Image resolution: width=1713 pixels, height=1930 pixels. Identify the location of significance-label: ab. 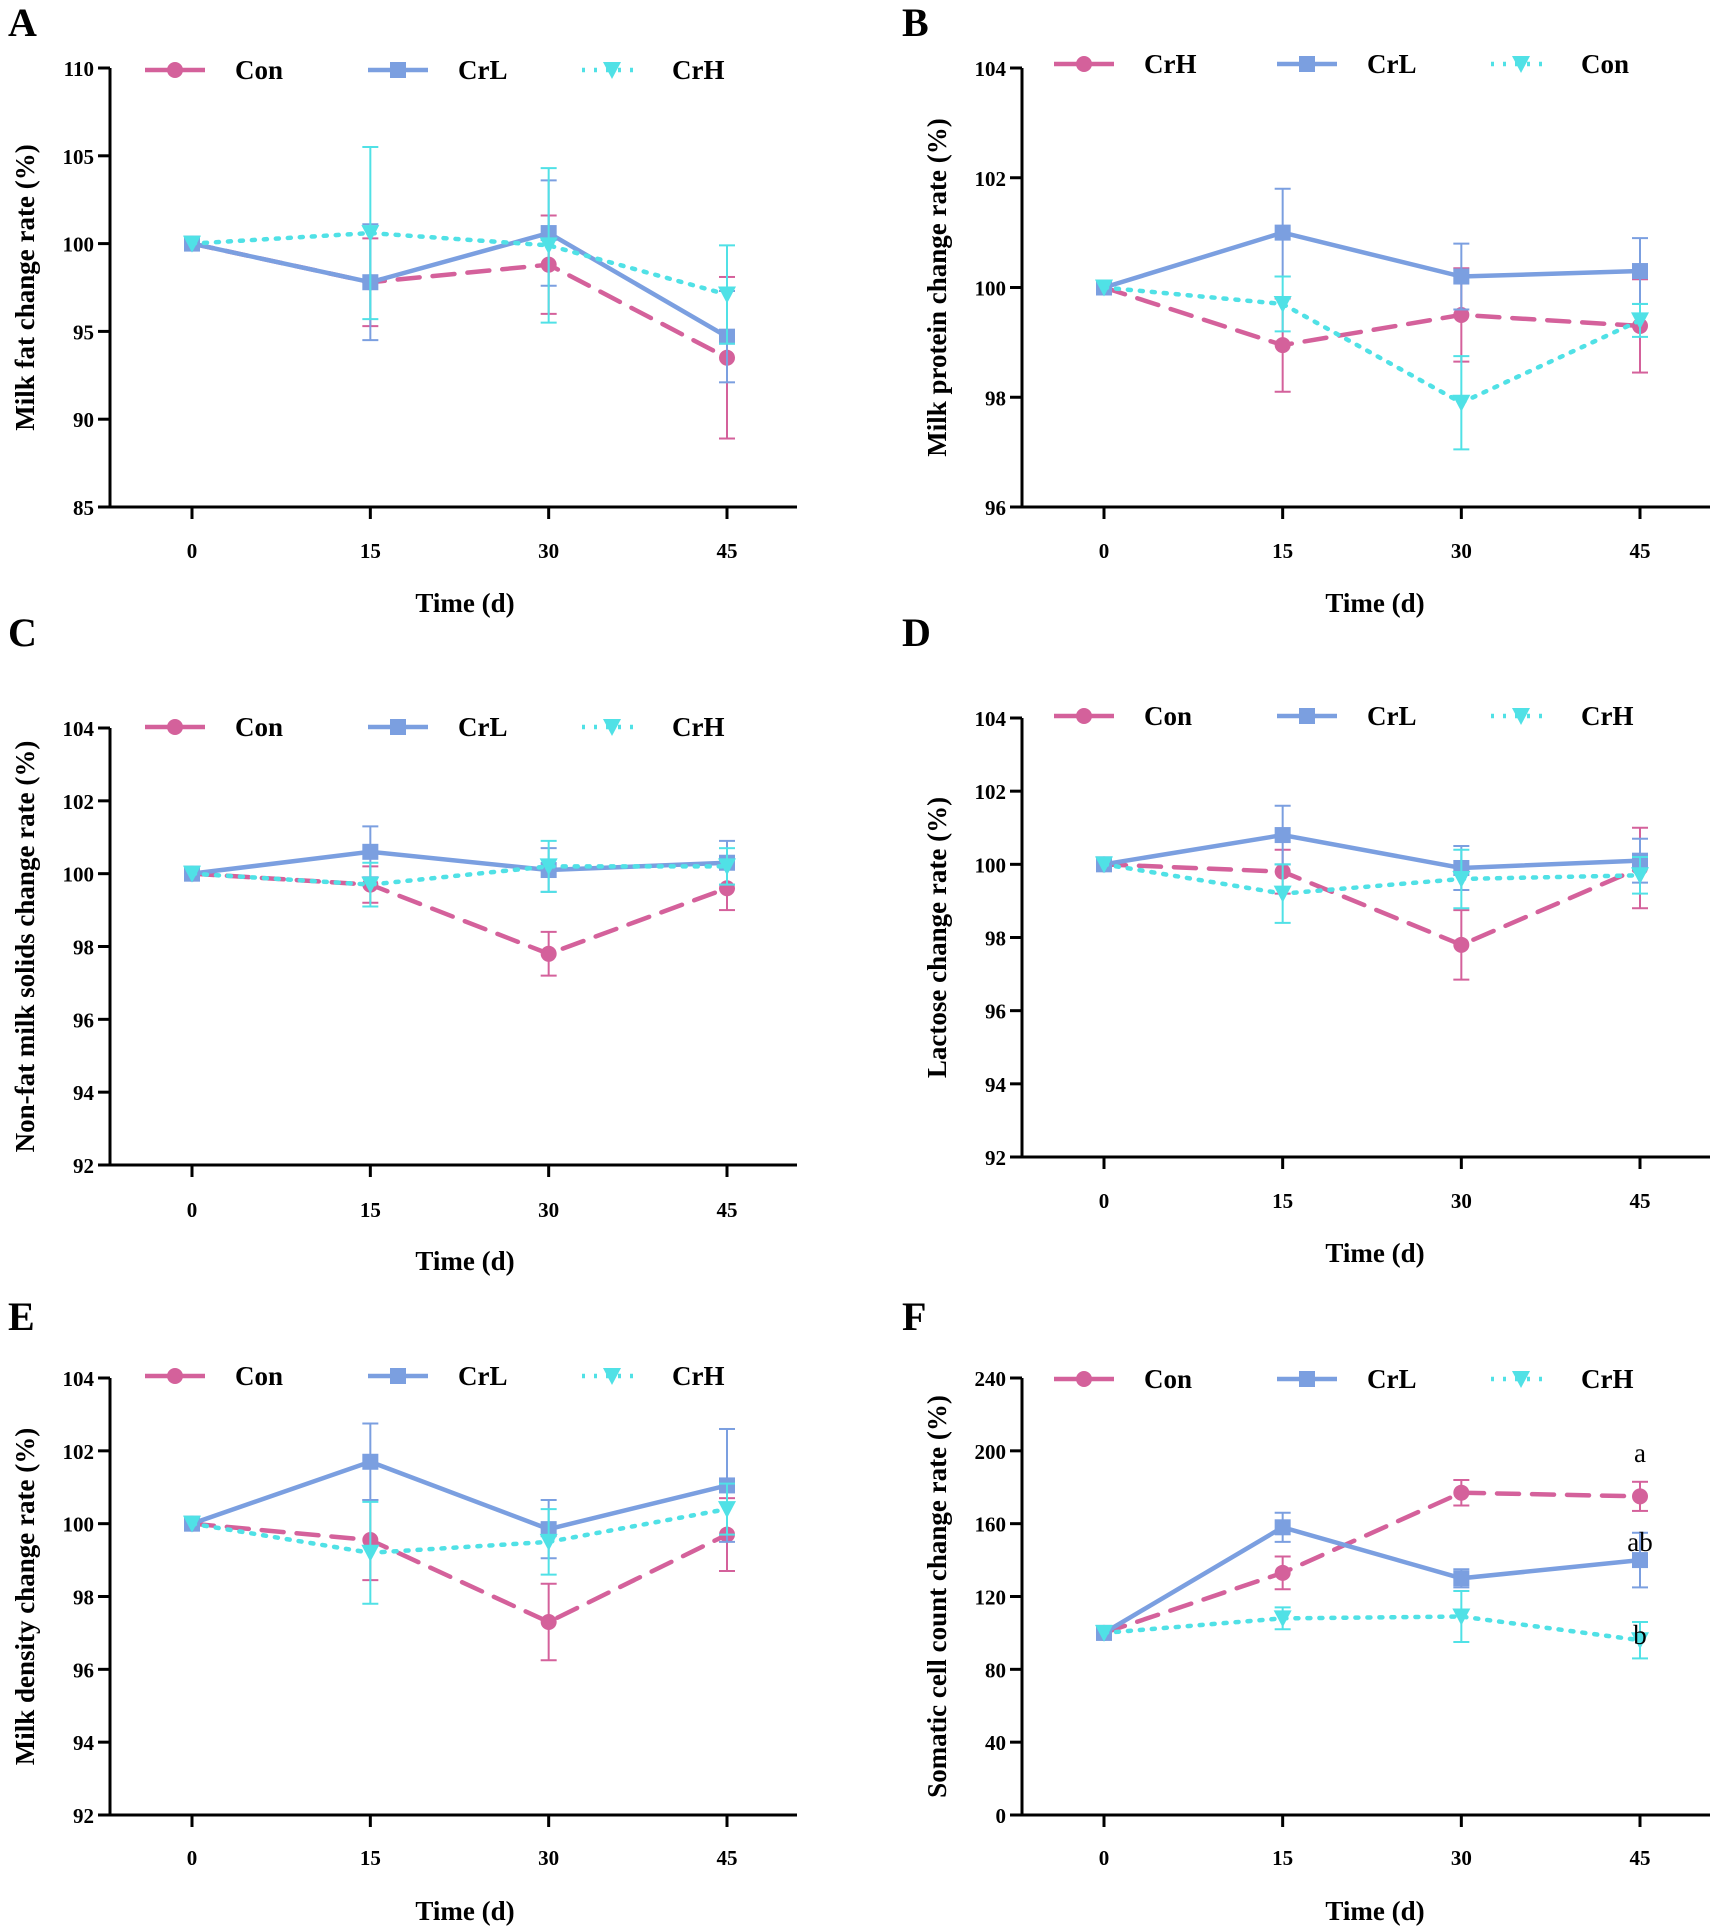
(1639, 1542).